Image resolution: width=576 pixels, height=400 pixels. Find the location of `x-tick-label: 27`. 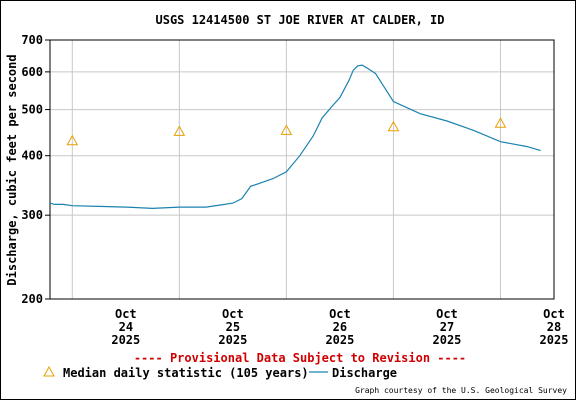

x-tick-label: 27 is located at coordinates (447, 327).